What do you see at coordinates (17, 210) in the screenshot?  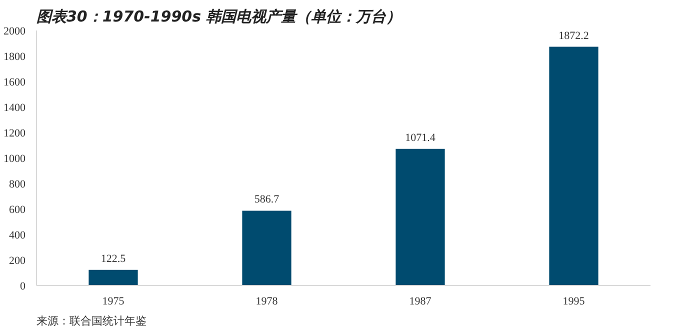 I see `y-tick-label: 600` at bounding box center [17, 210].